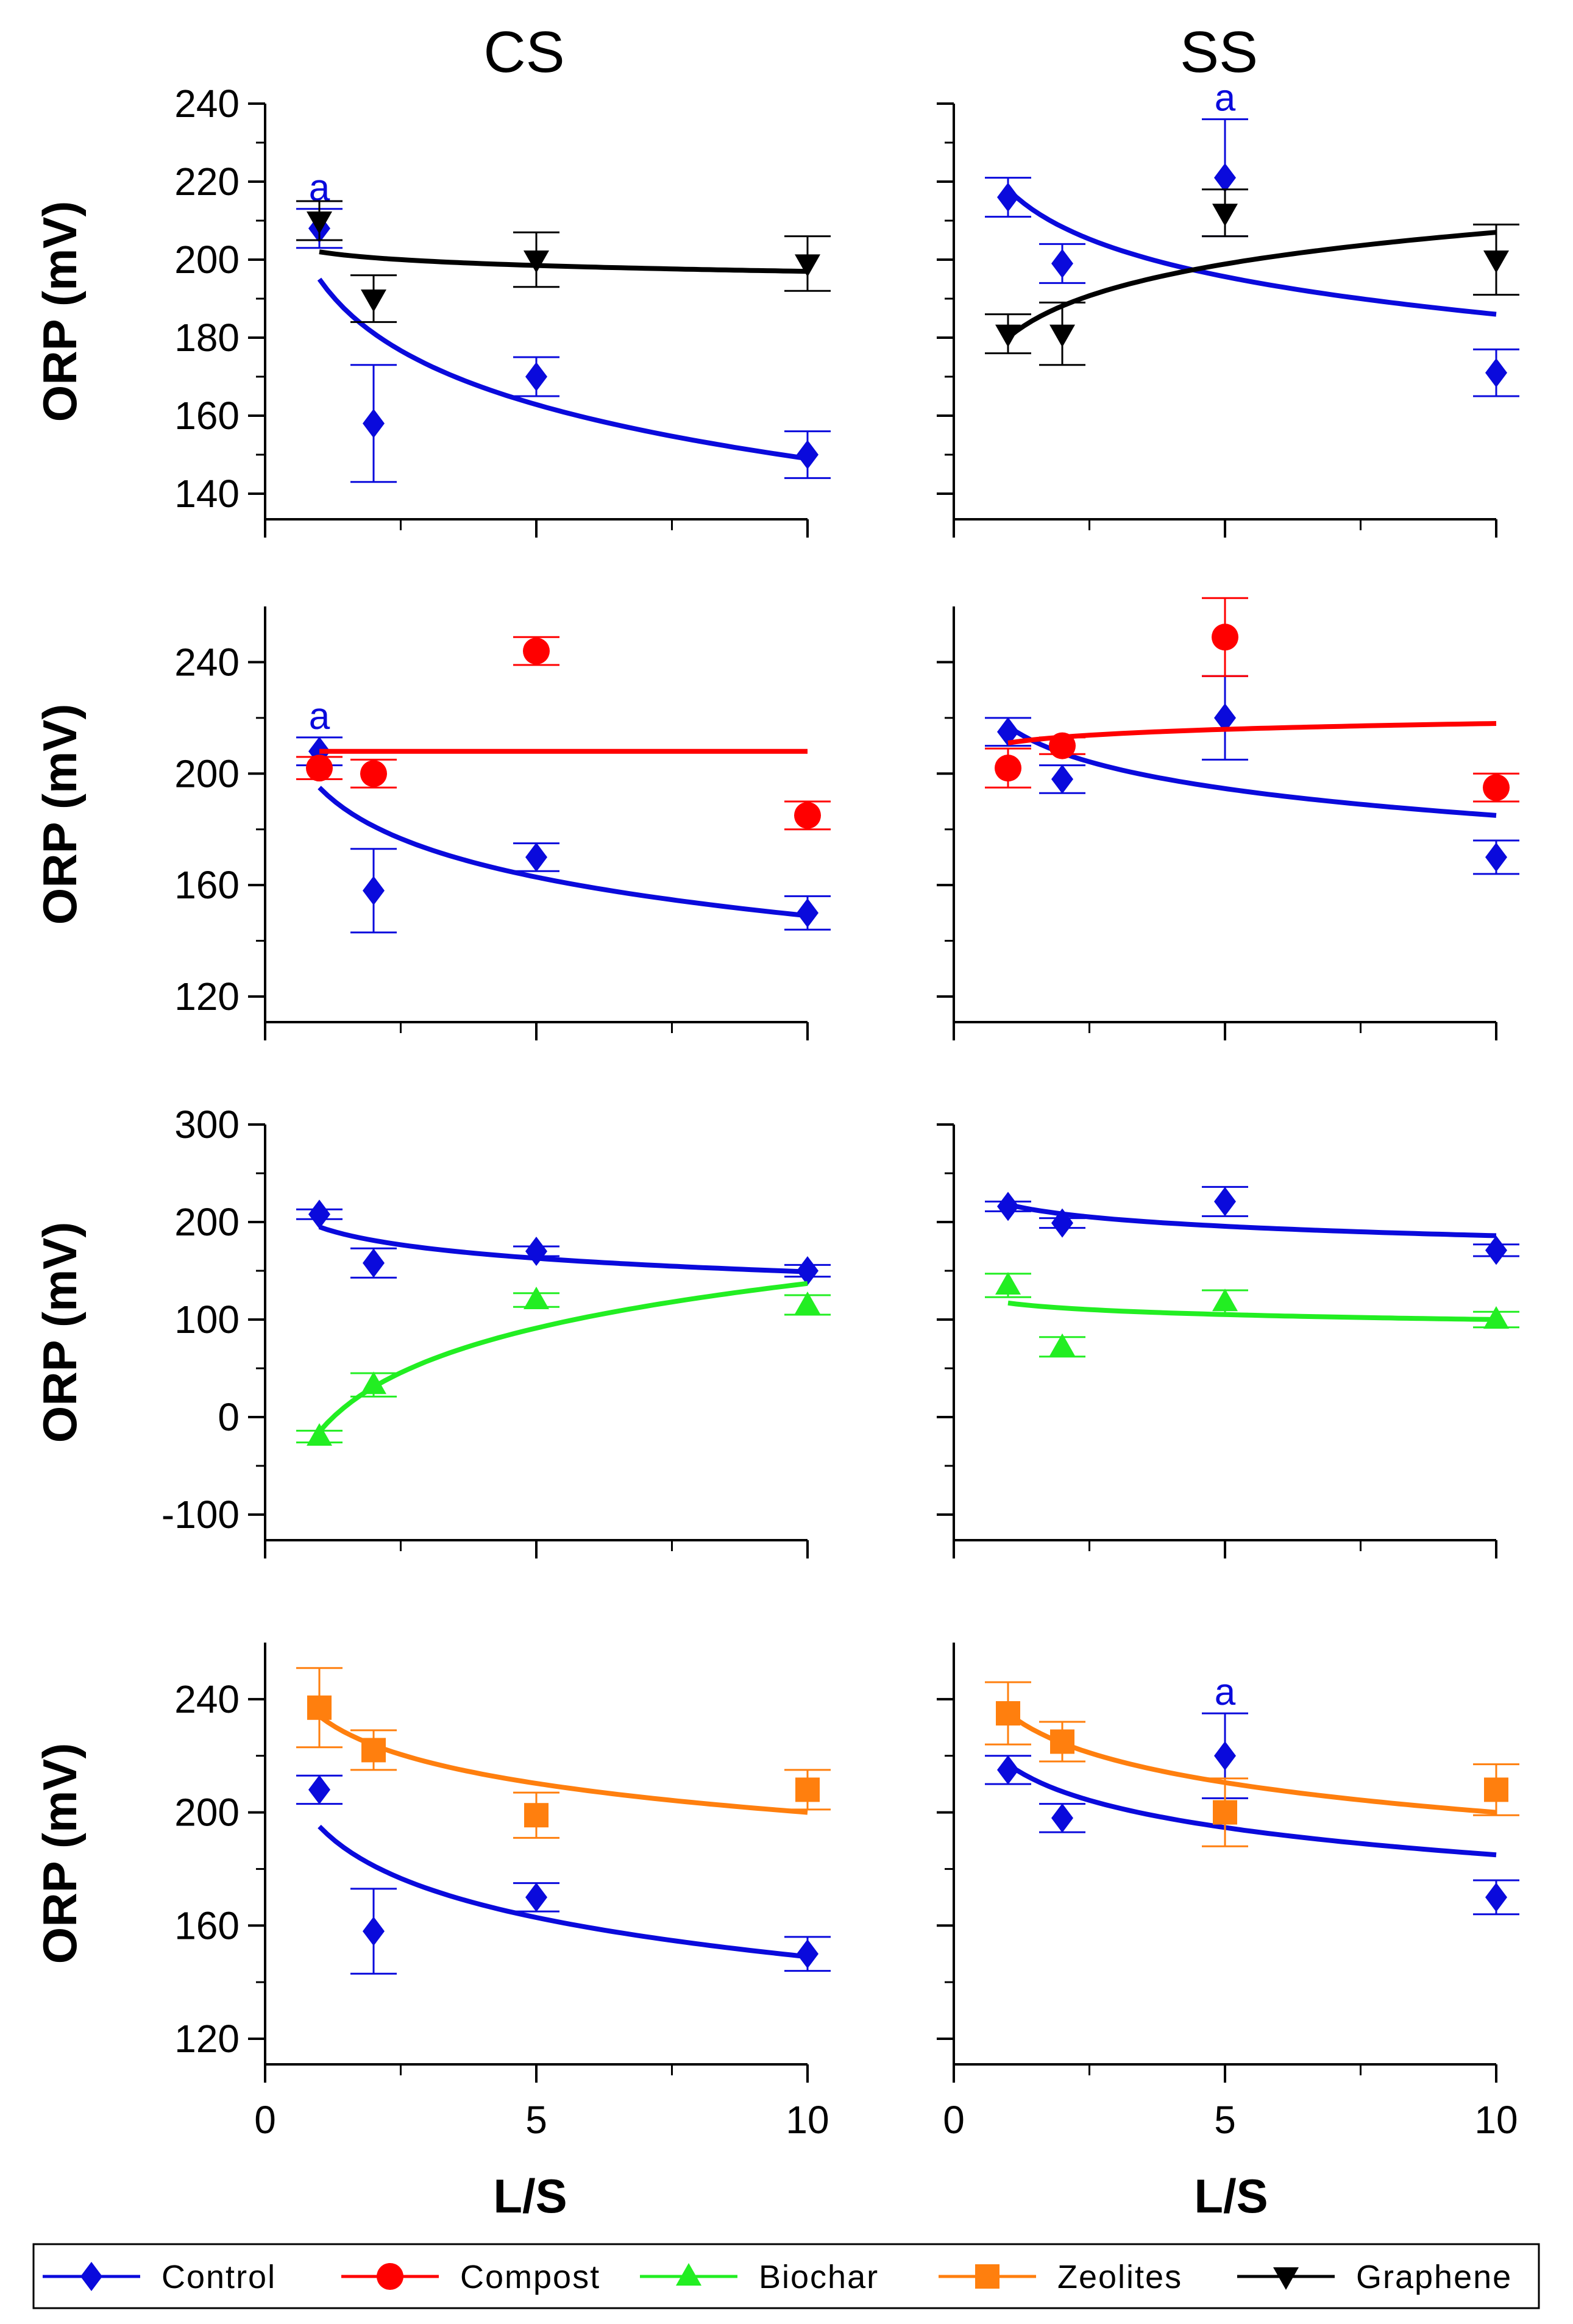  I want to click on y-tick-label: 0, so click(229, 1417).